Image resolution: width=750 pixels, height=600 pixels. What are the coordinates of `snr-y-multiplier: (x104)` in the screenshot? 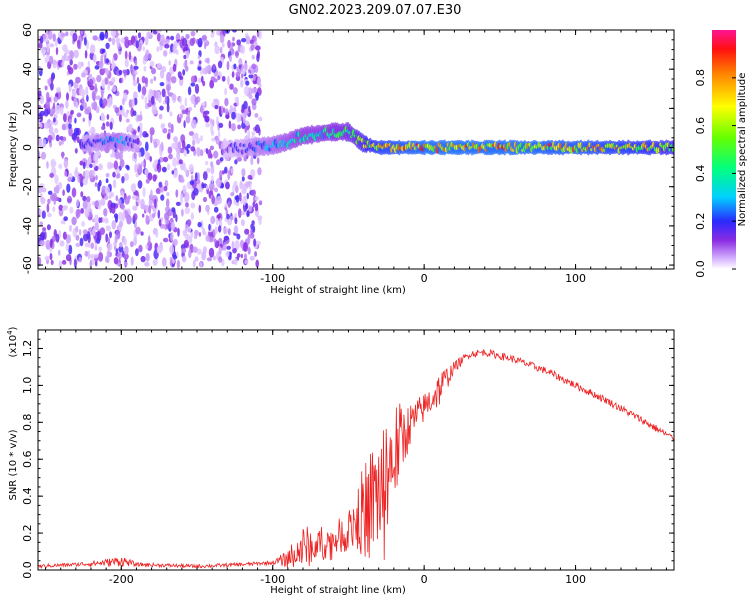 It's located at (12, 341).